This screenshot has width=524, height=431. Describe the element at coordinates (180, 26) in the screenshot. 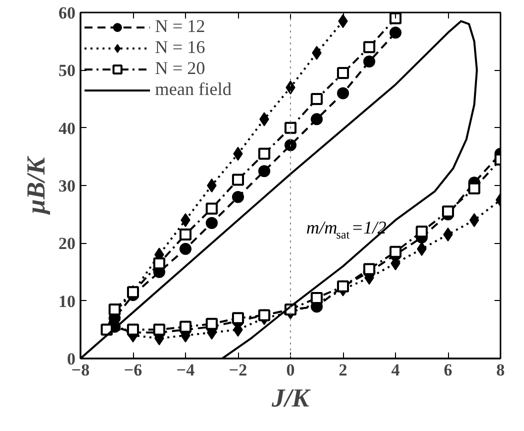

I see `legend-label: N = 12` at that location.